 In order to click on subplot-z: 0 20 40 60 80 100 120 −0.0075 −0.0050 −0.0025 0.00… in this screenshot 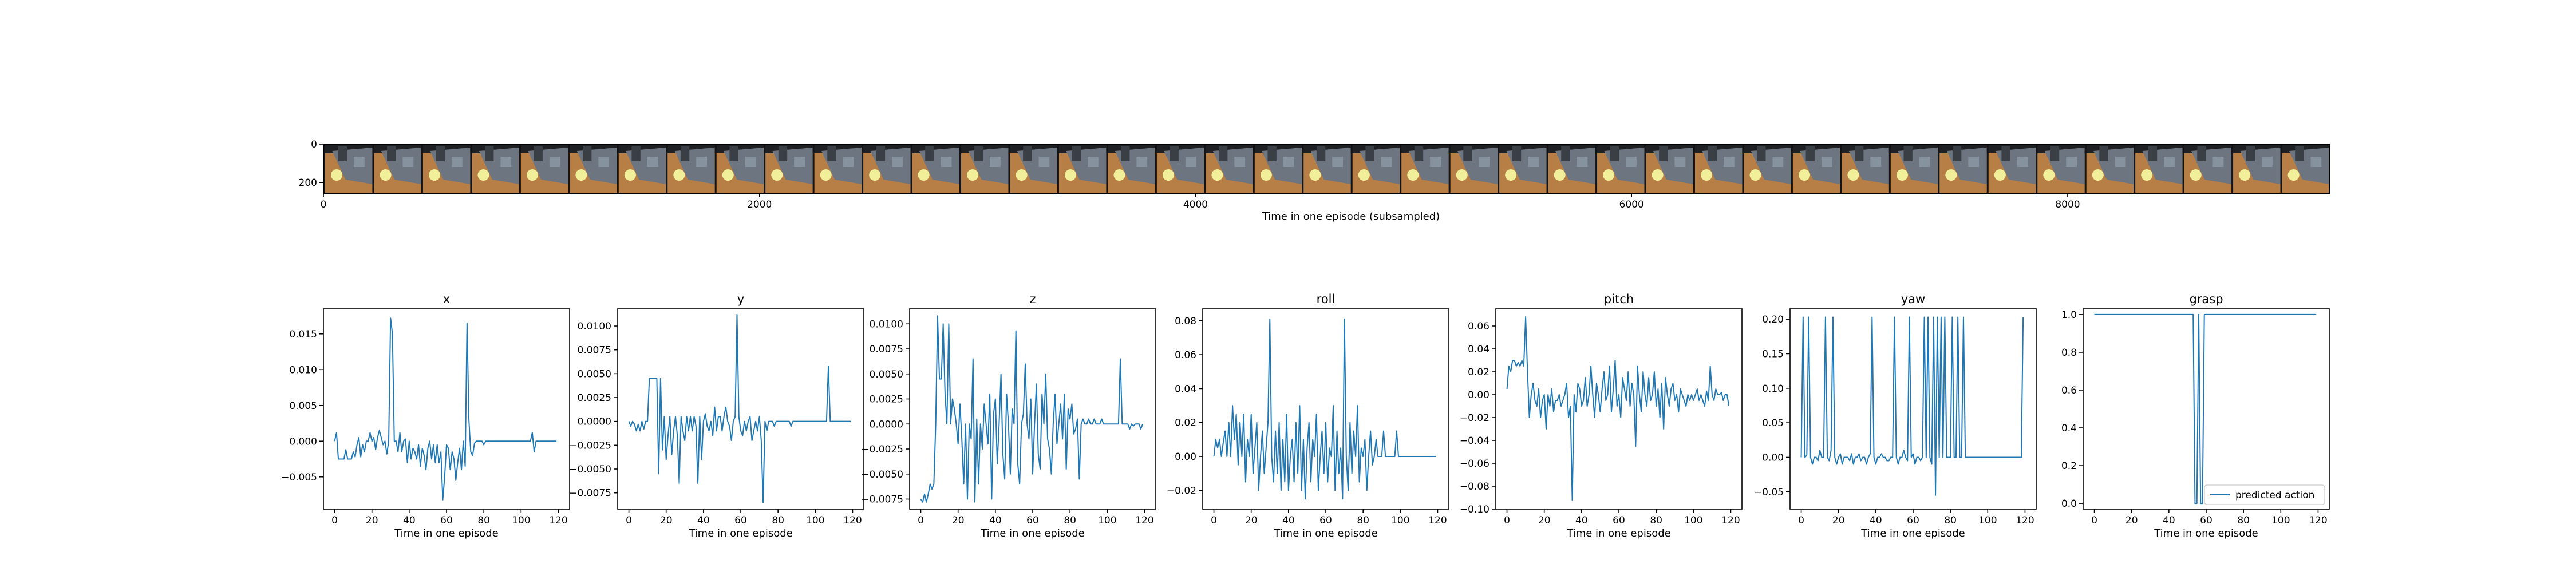, I will do `click(1008, 415)`.